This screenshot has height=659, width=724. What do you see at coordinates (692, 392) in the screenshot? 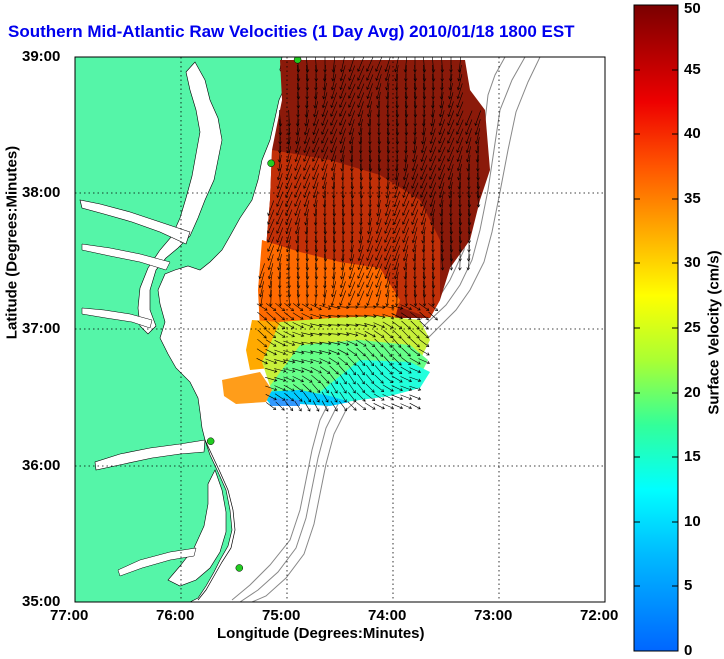
I see `colorbar-tick-label: 20` at bounding box center [692, 392].